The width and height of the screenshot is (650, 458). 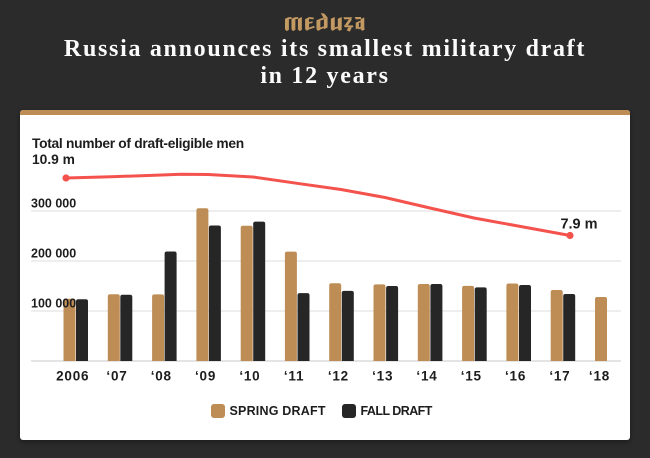 I want to click on svg-text: ‘15, so click(x=471, y=376).